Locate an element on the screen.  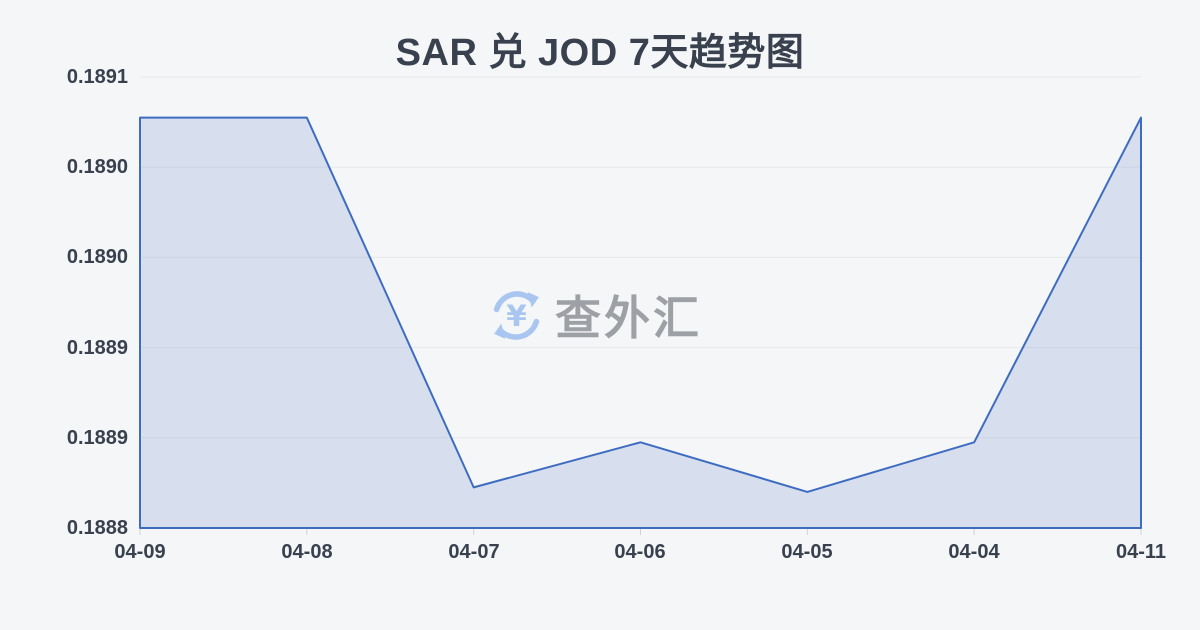
x-axis-tick-label: 04-08 is located at coordinates (307, 552).